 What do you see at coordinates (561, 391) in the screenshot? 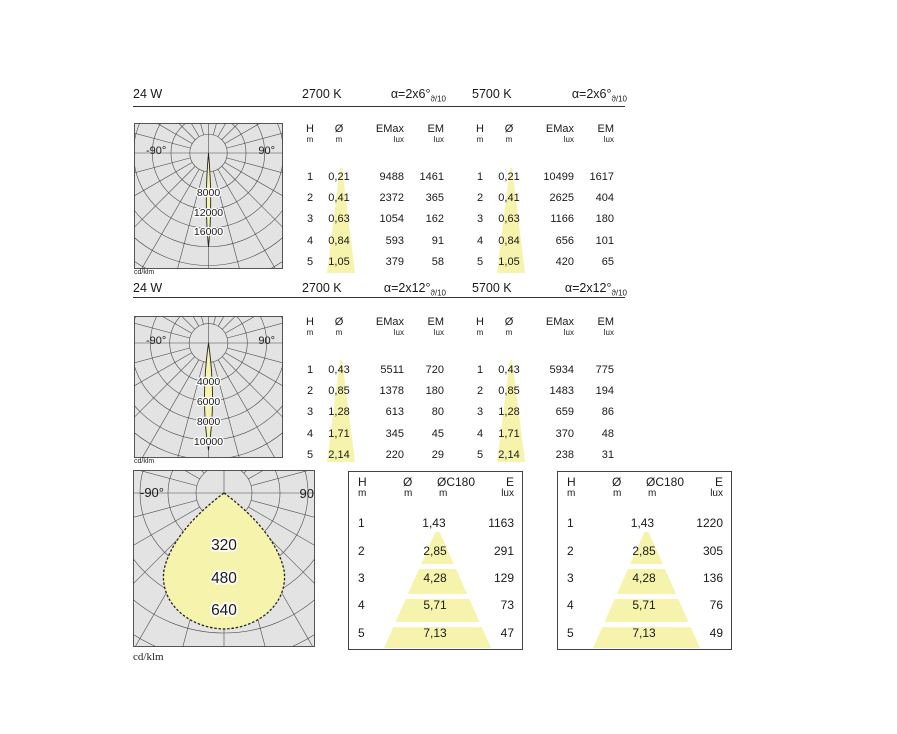
I see `table-cell: 1483` at bounding box center [561, 391].